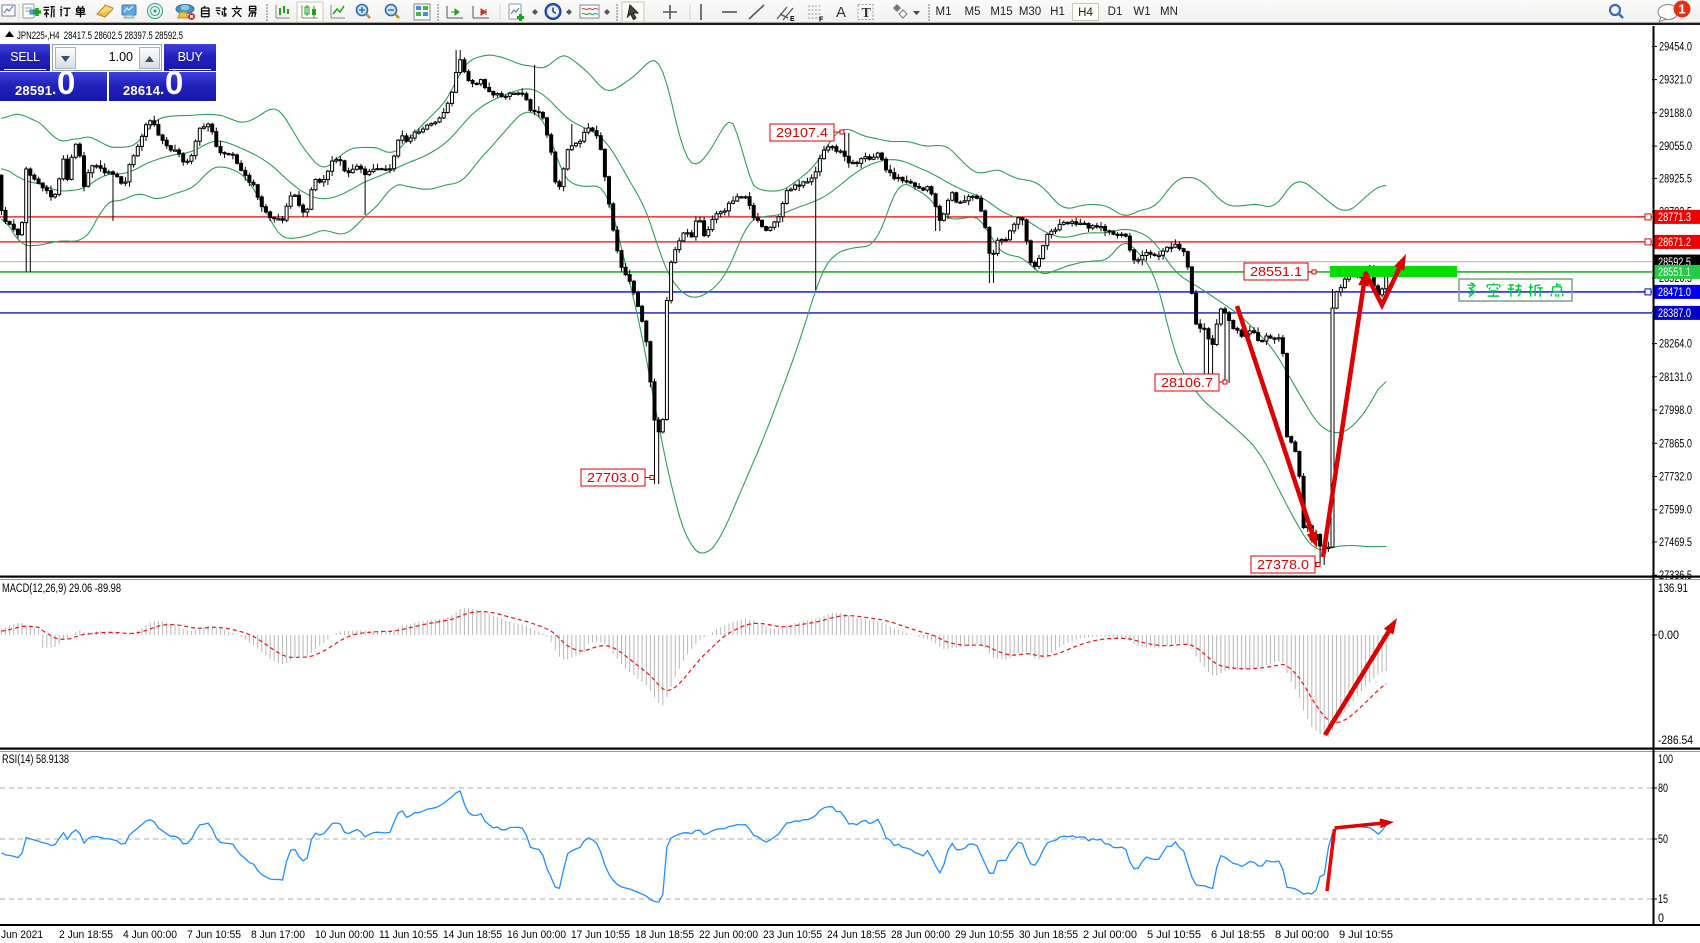 Image resolution: width=1700 pixels, height=943 pixels. Describe the element at coordinates (61, 589) in the screenshot. I see `svg-text: MACD(12,26,9) 29.06 -89.98` at that location.